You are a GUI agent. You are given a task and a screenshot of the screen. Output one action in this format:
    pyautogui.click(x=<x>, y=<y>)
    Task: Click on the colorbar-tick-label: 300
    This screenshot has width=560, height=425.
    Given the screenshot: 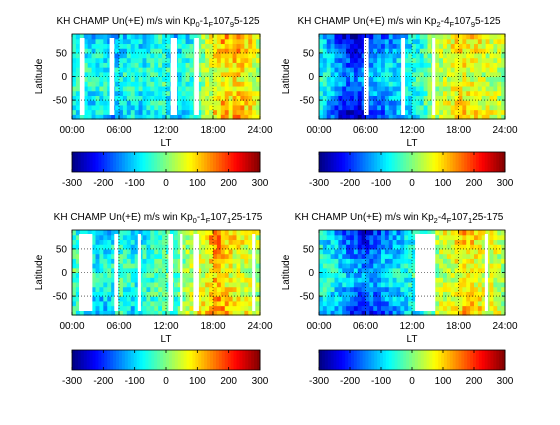 What is the action you would take?
    pyautogui.click(x=505, y=183)
    